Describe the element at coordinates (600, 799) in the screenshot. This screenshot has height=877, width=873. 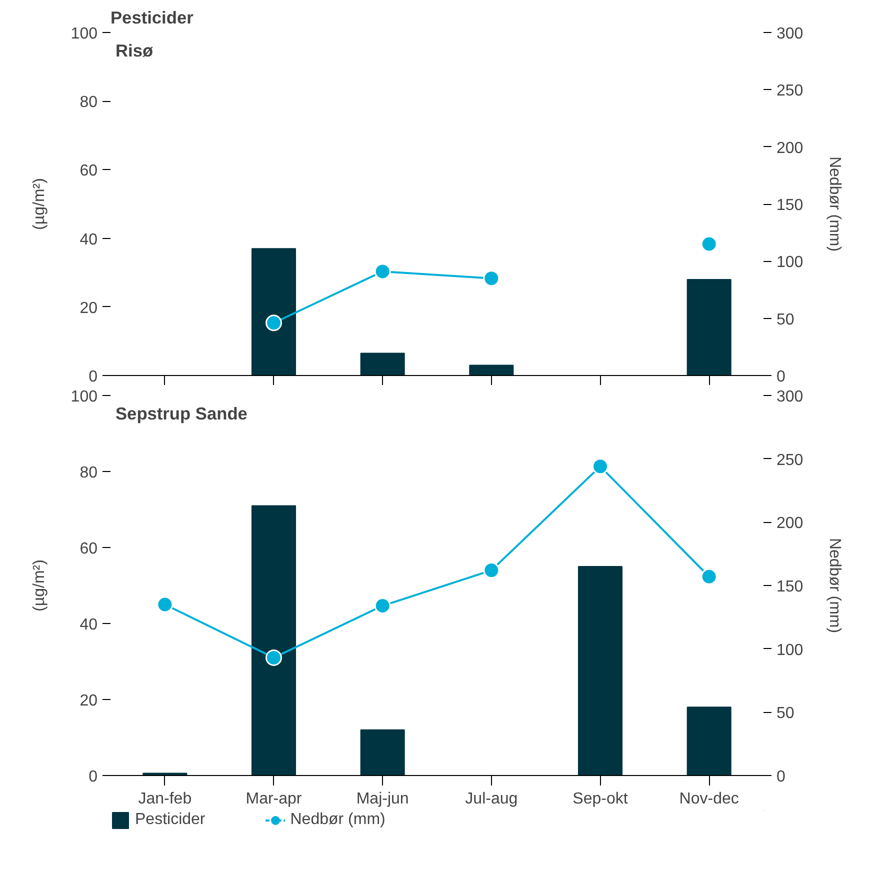
I see `x-tick-label: Sep-okt` at that location.